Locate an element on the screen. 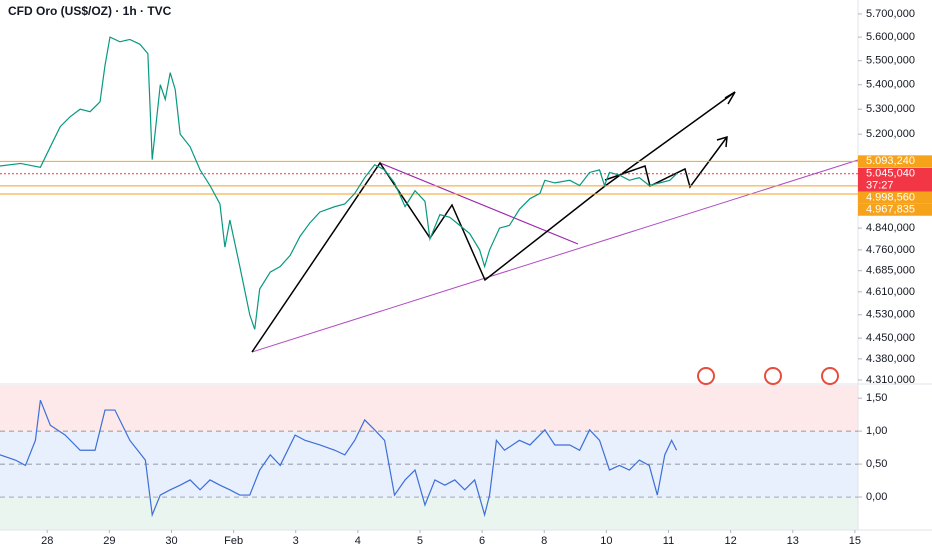  price-tag-label: 5.045,040 is located at coordinates (890, 174).